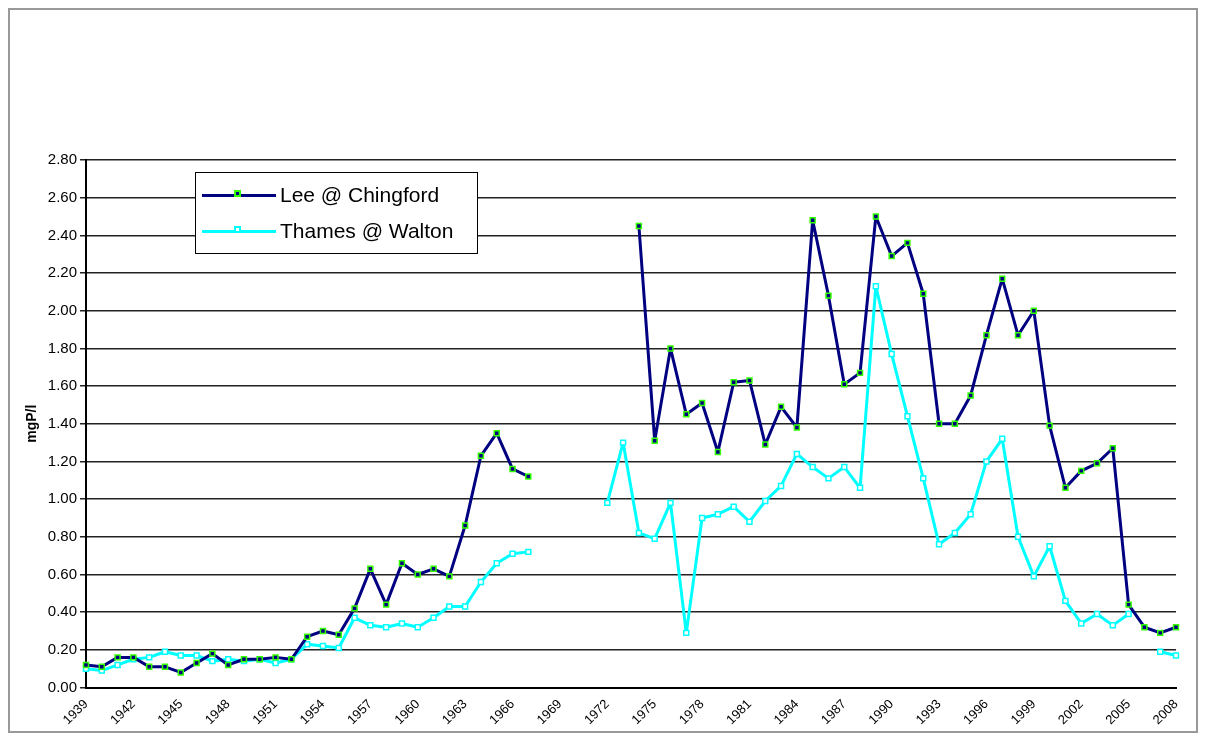  Describe the element at coordinates (62, 498) in the screenshot. I see `y-tick-label: 1.00` at that location.